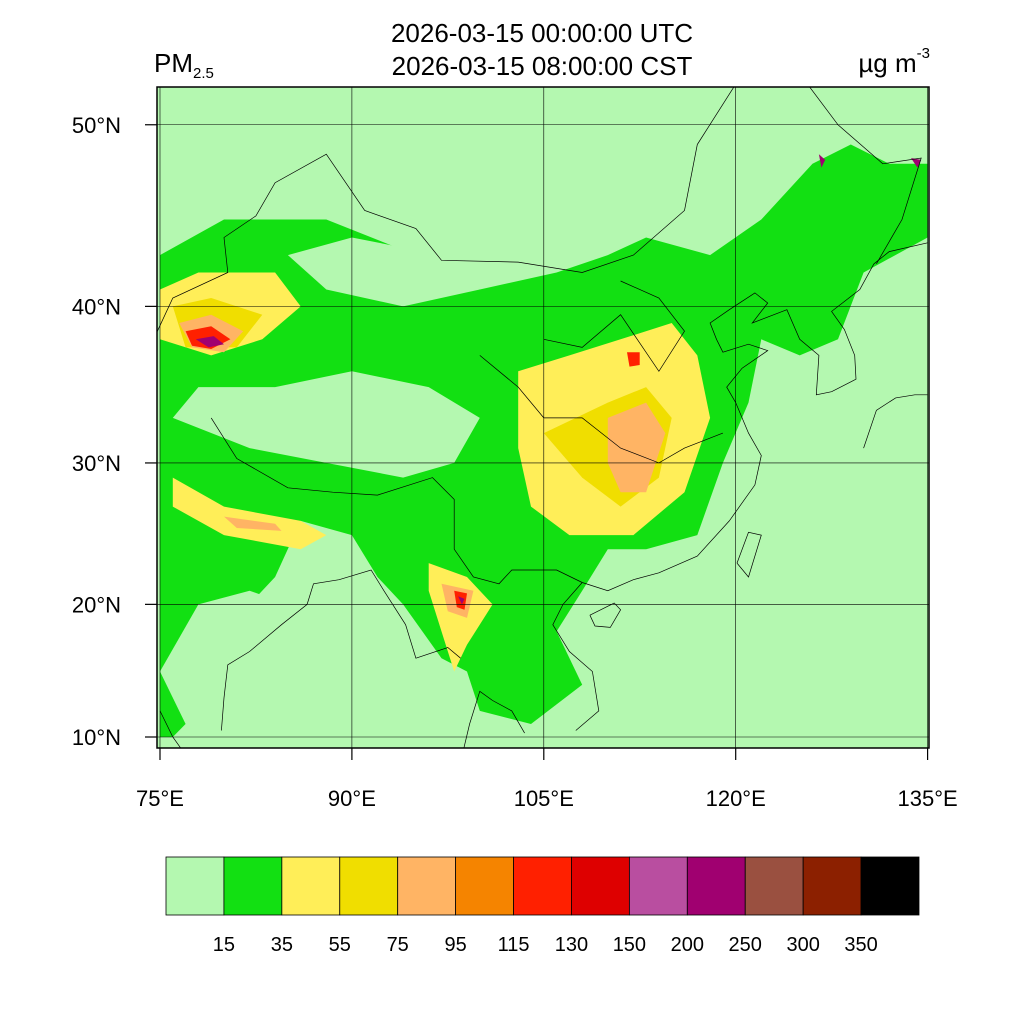 The height and width of the screenshot is (1024, 1024). What do you see at coordinates (745, 945) in the screenshot?
I see `colorbar-label: 250` at bounding box center [745, 945].